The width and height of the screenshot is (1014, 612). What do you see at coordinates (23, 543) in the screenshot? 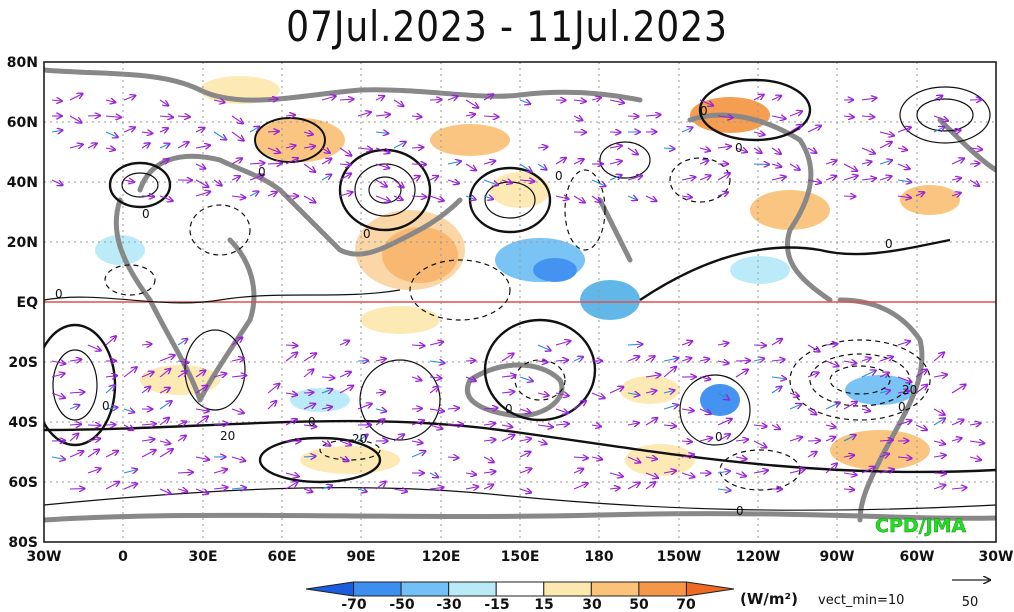
I see `lat-label: 80S` at bounding box center [23, 543].